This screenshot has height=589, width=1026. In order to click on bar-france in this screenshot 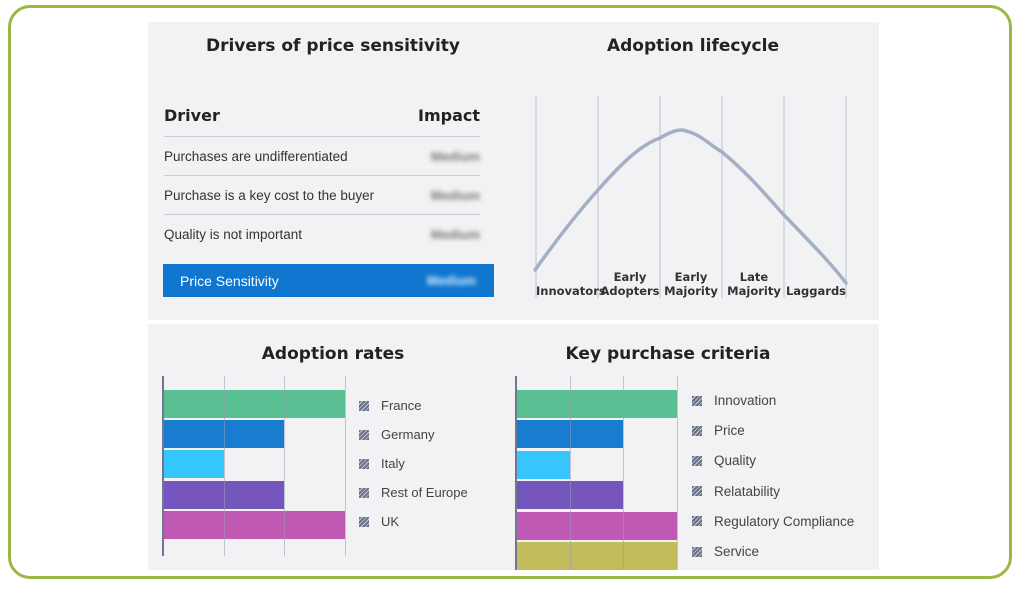, I will do `click(254, 404)`.